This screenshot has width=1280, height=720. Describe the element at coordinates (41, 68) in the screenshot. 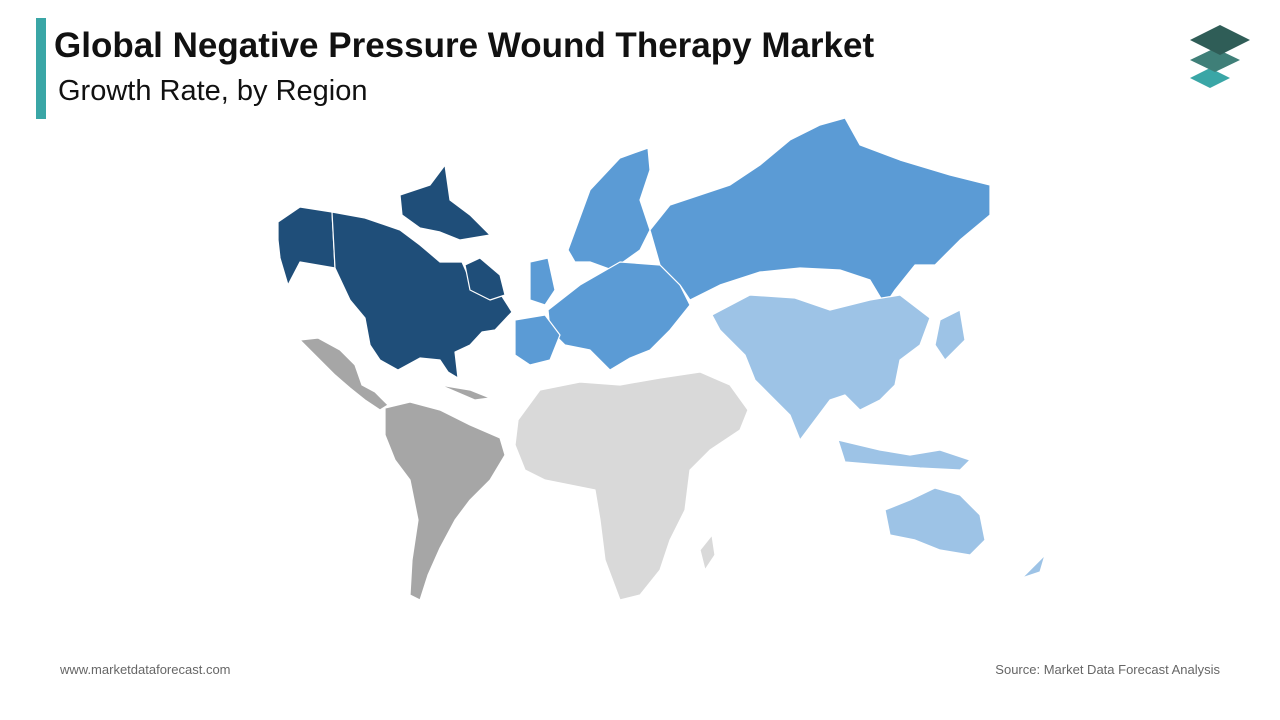

I see `accent-bar` at that location.